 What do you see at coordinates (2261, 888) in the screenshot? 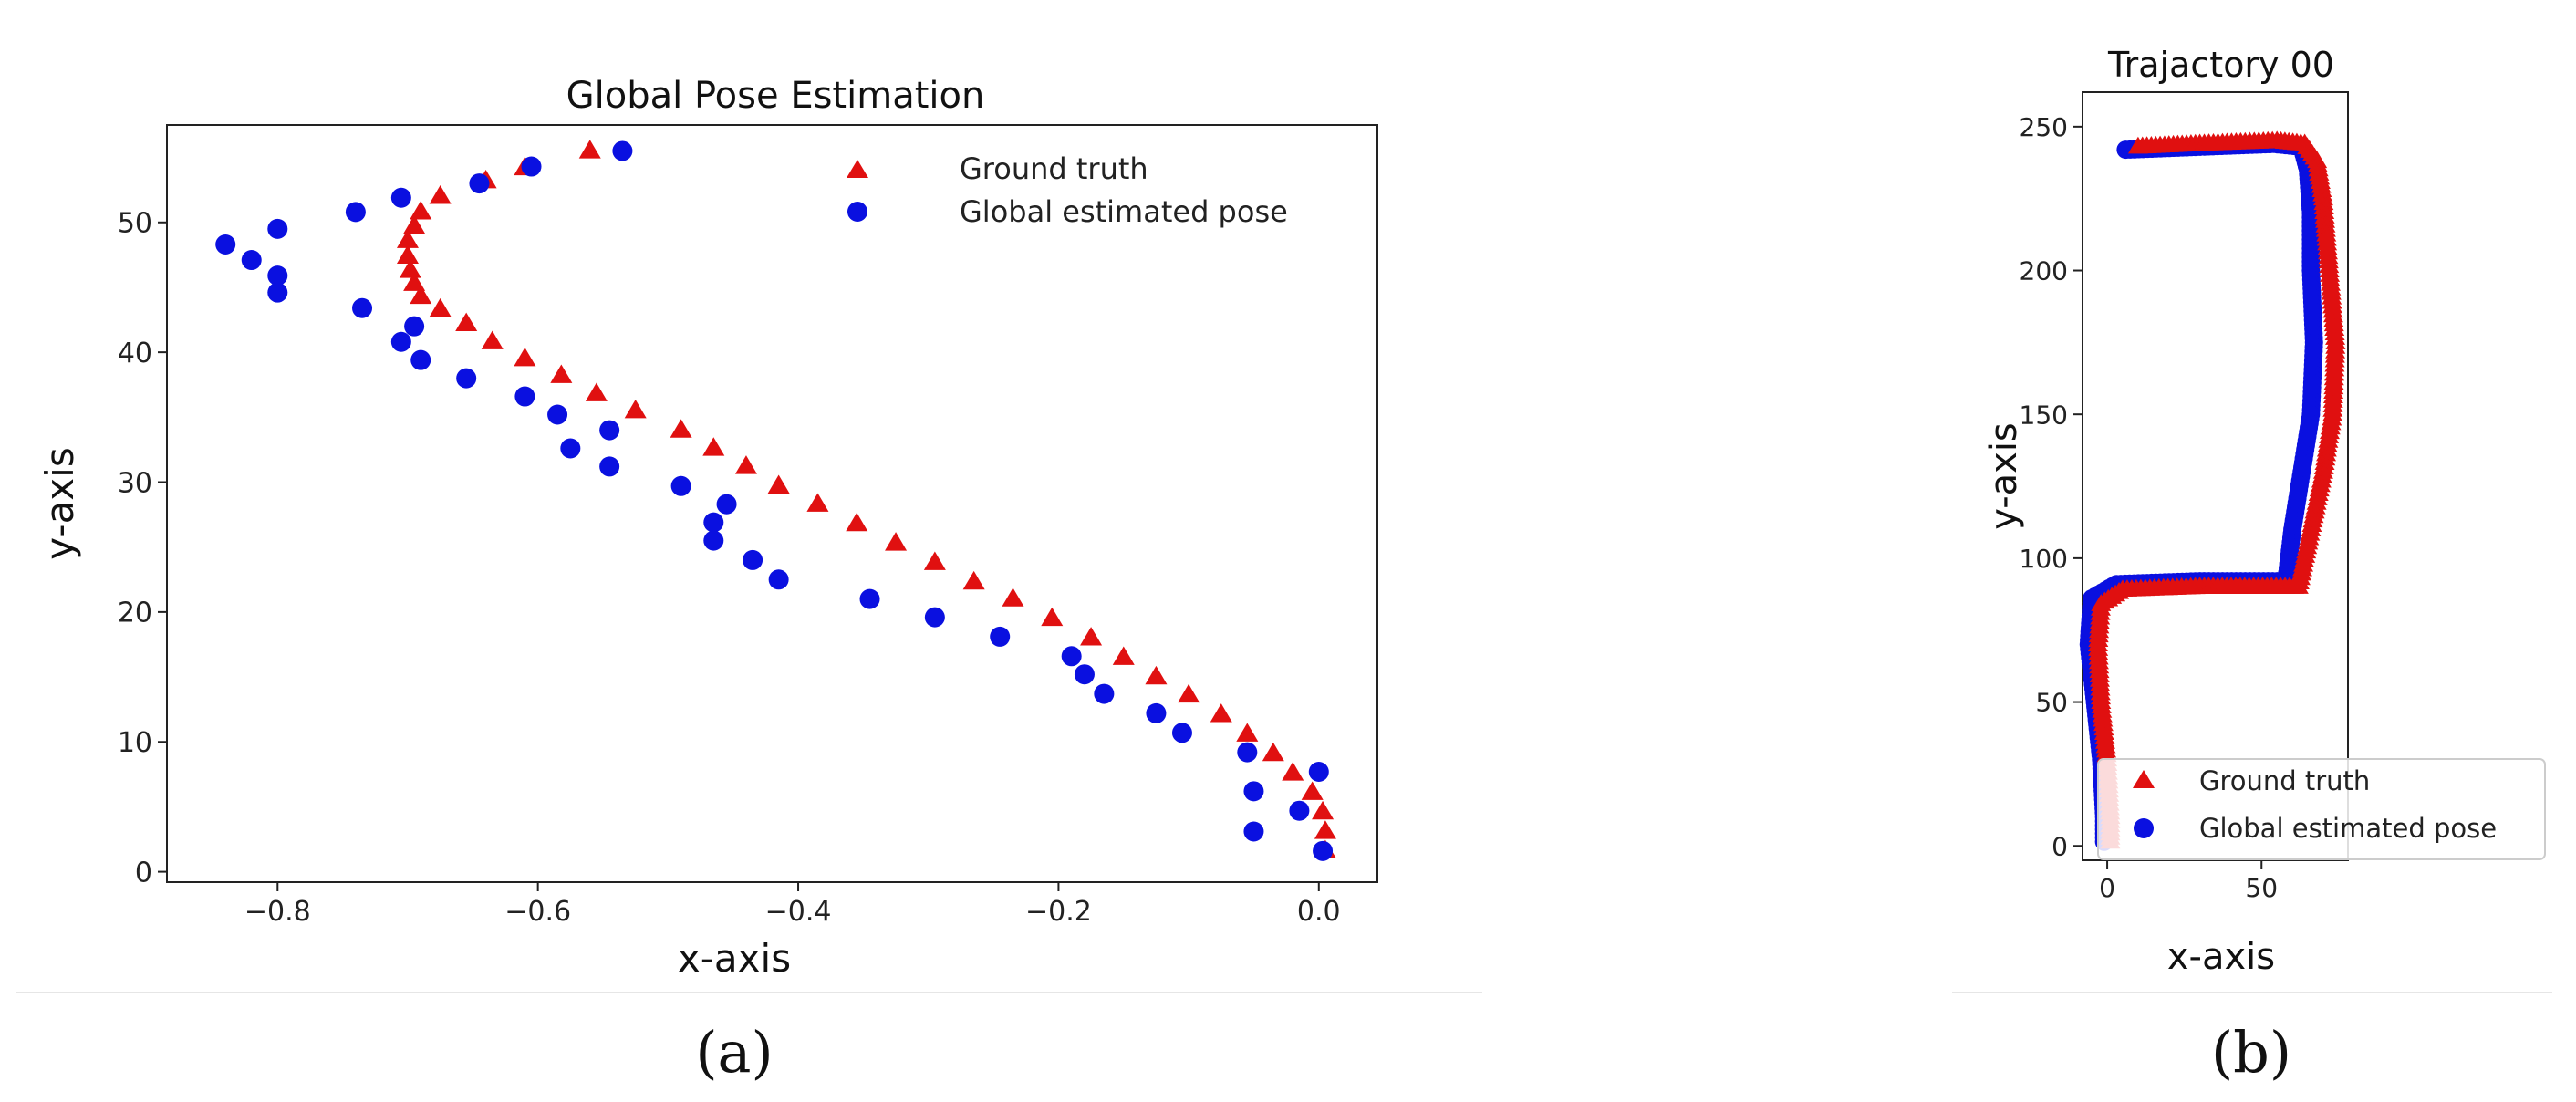
I see `chart-1-xtick-label: 50` at bounding box center [2261, 888].